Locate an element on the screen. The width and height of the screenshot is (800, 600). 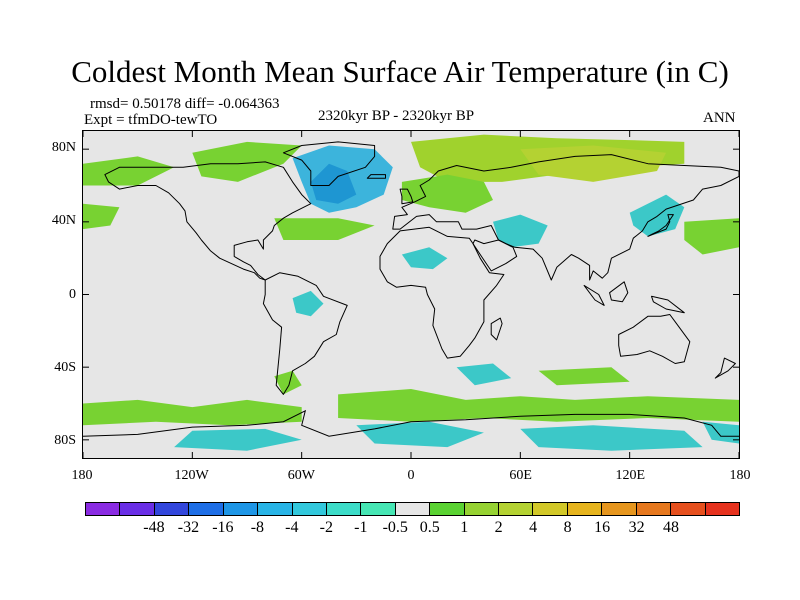
coastline-borneo is located at coordinates (619, 292).